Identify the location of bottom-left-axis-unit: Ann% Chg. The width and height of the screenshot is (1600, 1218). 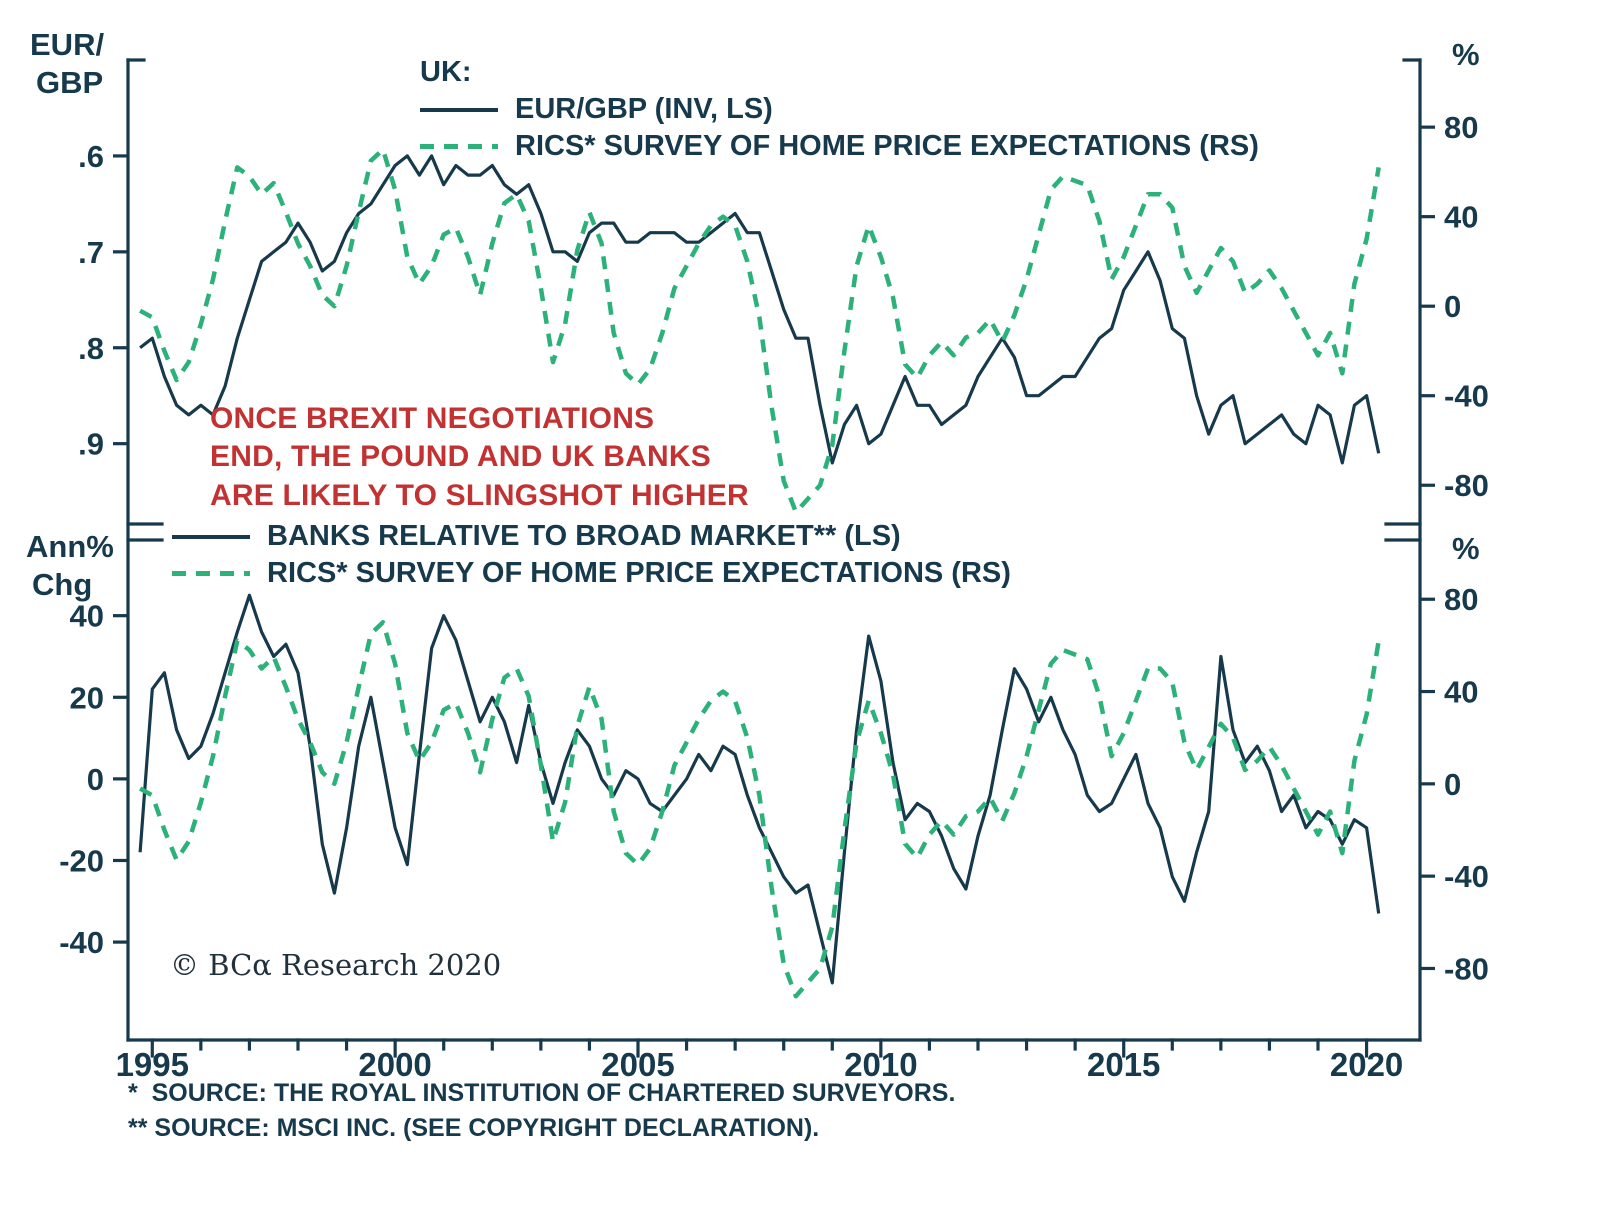
(70, 566).